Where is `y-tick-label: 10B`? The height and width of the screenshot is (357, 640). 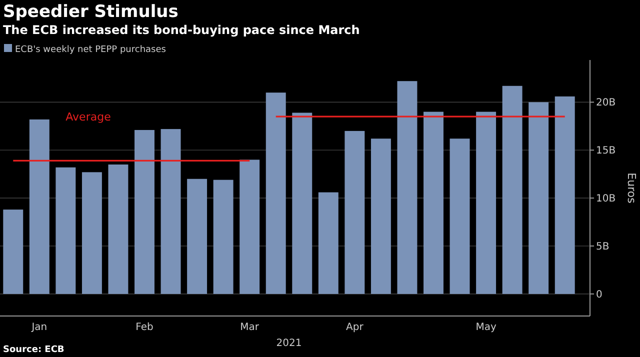 y-tick-label: 10B is located at coordinates (606, 199).